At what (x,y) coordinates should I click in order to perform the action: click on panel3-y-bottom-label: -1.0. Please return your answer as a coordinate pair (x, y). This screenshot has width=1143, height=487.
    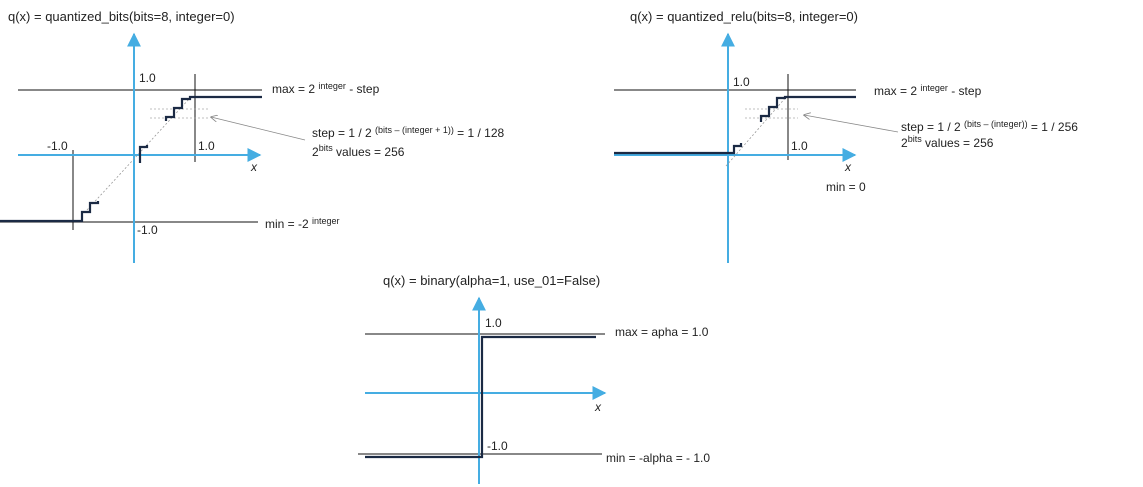
    Looking at the image, I should click on (497, 446).